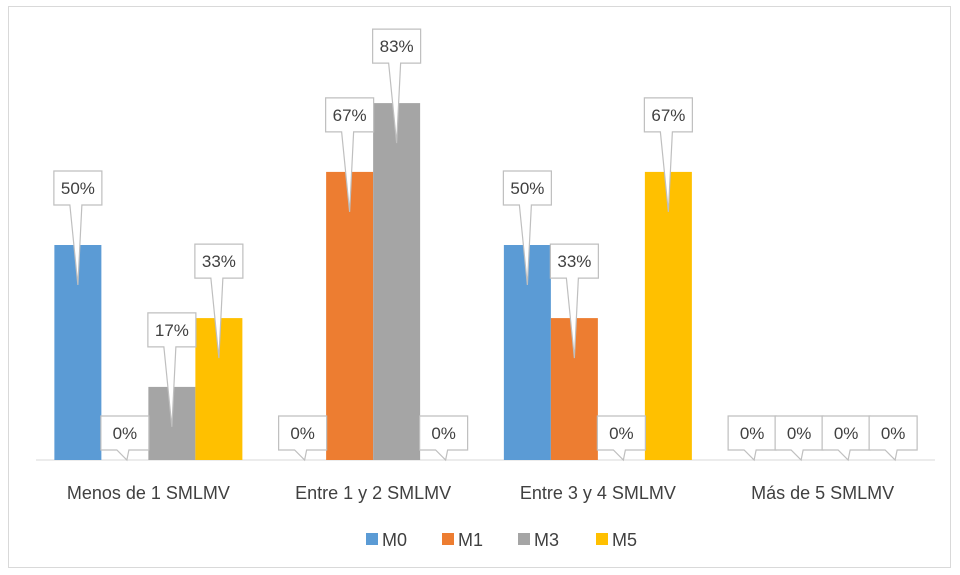 The image size is (960, 575). Describe the element at coordinates (448, 539) in the screenshot. I see `legend-swatch-m1` at that location.